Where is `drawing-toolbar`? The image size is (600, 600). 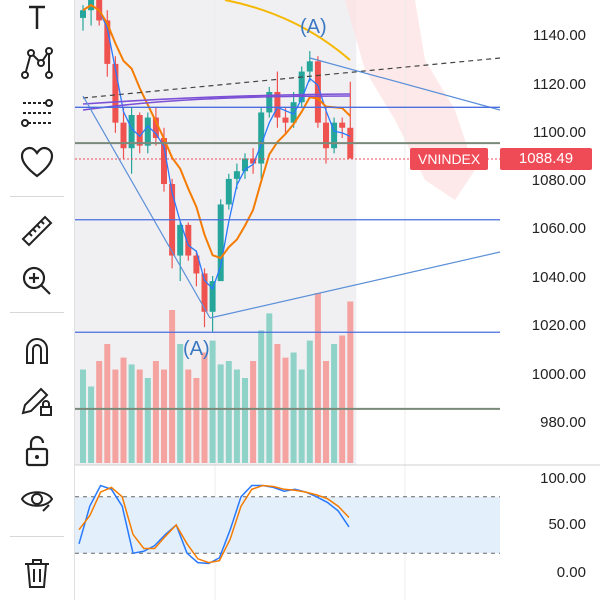
drawing-toolbar is located at coordinates (37, 300).